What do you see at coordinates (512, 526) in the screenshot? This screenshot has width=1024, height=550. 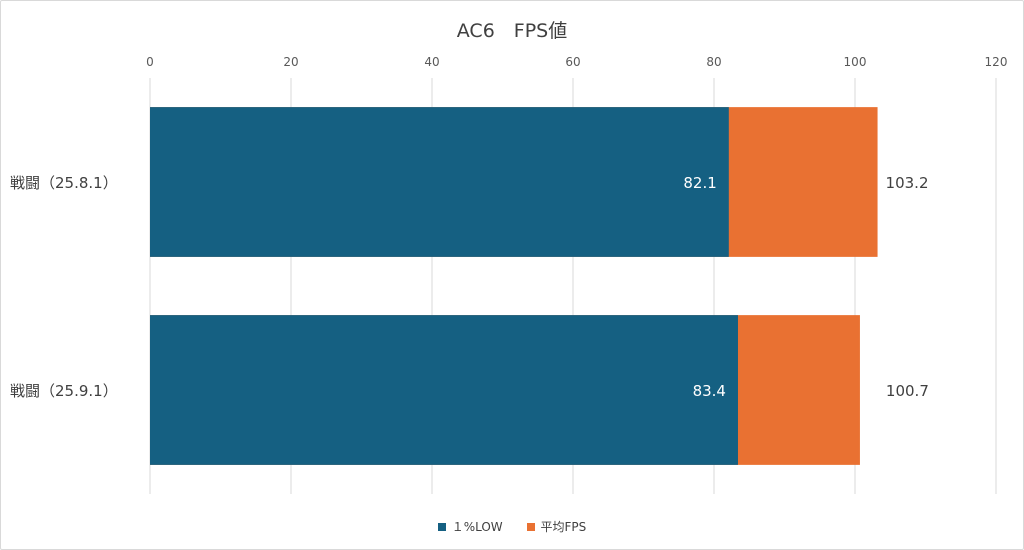 I see `legend: １%LOW 平均FPS` at bounding box center [512, 526].